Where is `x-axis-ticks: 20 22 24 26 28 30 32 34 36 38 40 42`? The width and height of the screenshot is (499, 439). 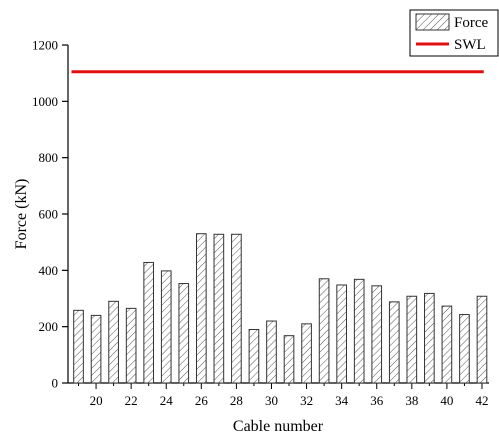
x-axis-ticks: 20 22 24 26 28 30 32 34 36 38 40 42 is located at coordinates (283, 395).